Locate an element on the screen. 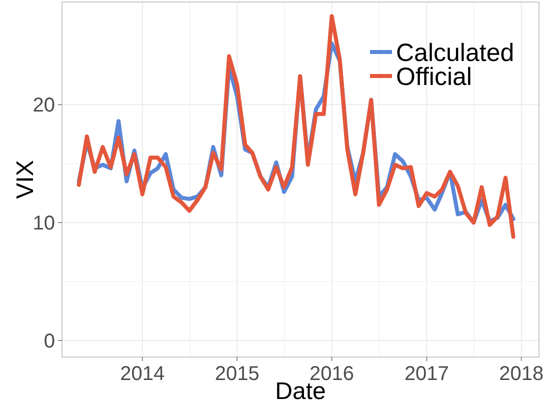 The image size is (544, 405). y-tick-label: 0 is located at coordinates (49, 341).